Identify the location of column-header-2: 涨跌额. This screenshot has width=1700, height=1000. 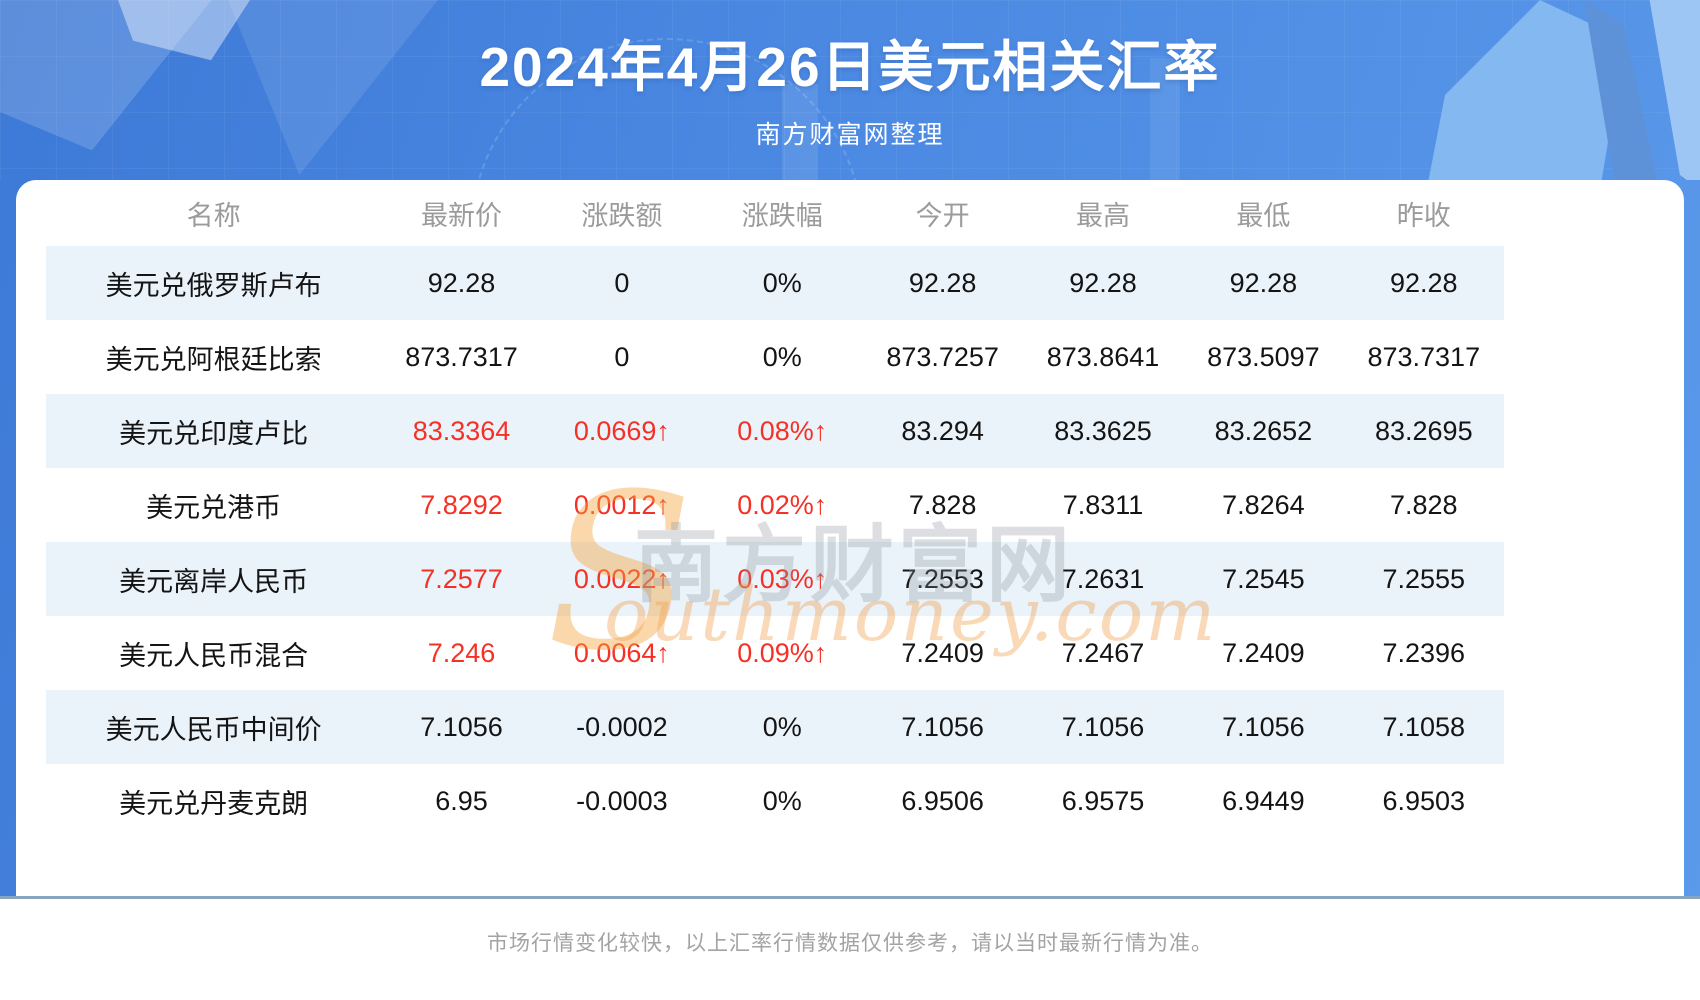
(622, 215).